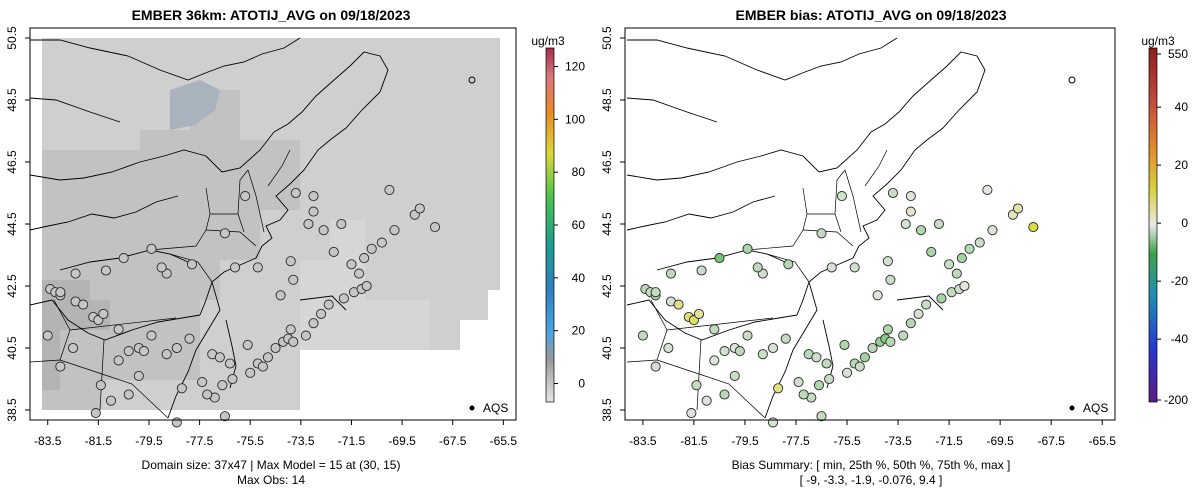 This screenshot has height=502, width=1200. Describe the element at coordinates (1103, 441) in the screenshot. I see `x-tick-label: -65.5` at that location.